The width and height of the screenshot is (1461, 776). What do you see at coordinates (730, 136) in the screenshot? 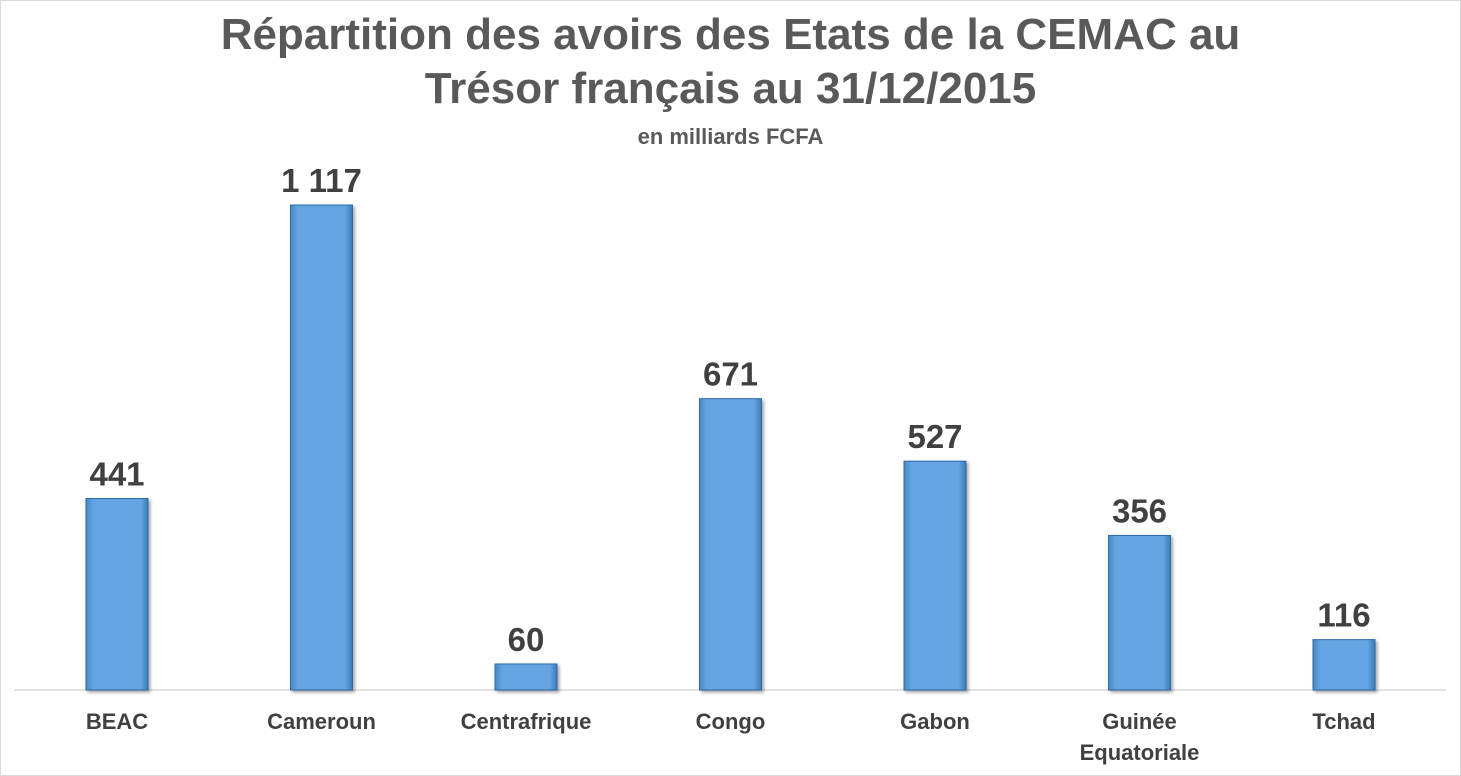
I see `chart-subtitle: en milliards FCFA` at bounding box center [730, 136].